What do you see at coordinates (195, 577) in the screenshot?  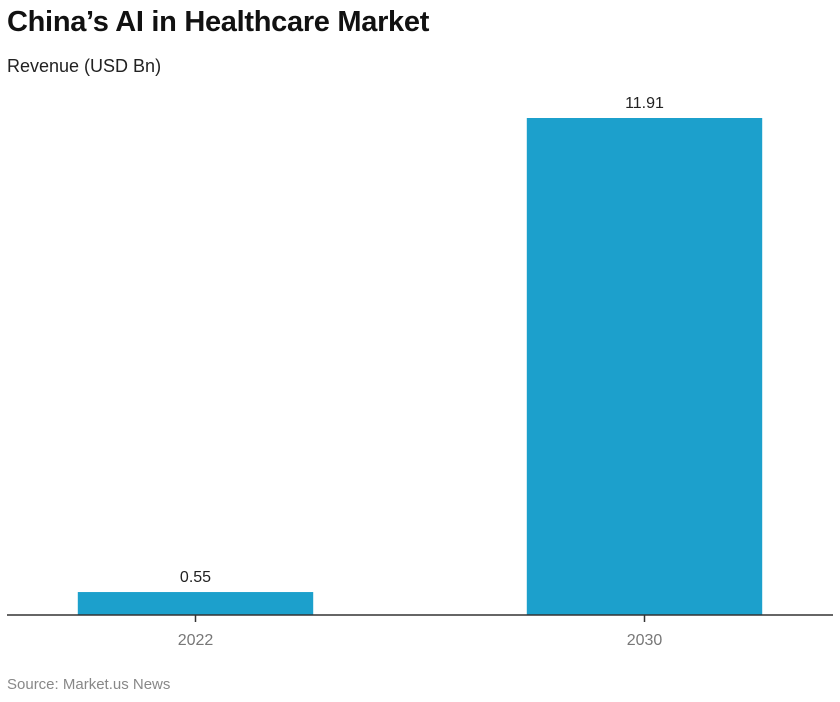 I see `value-label-2022: 0.55` at bounding box center [195, 577].